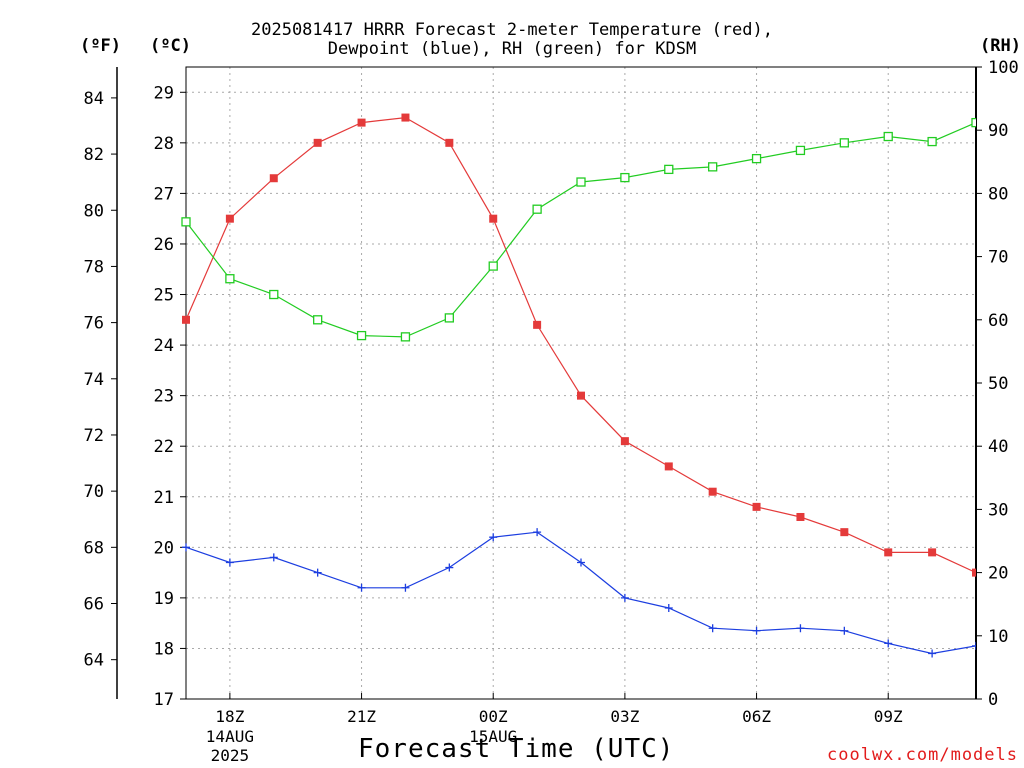 Image resolution: width=1024 pixels, height=768 pixels. Describe the element at coordinates (998, 574) in the screenshot. I see `rh-tick-label: 20` at that location.